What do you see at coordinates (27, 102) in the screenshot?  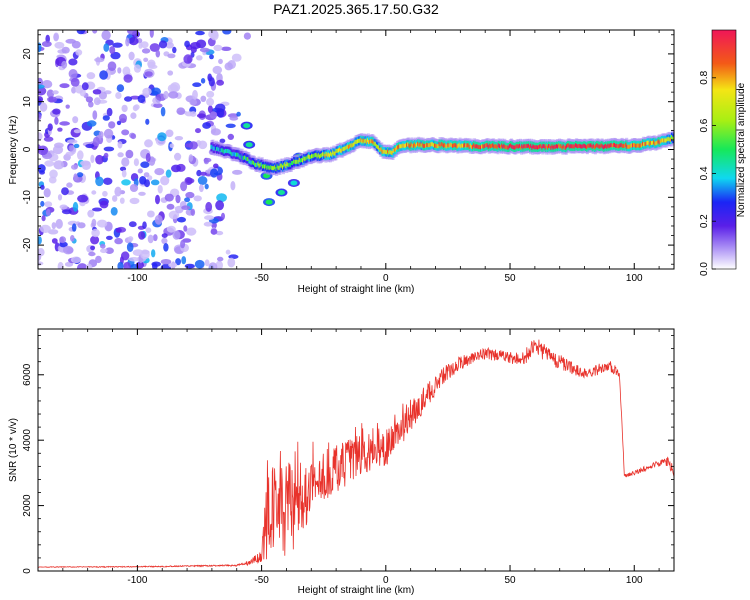 I see `top-y-tick-label: 10` at bounding box center [27, 102].